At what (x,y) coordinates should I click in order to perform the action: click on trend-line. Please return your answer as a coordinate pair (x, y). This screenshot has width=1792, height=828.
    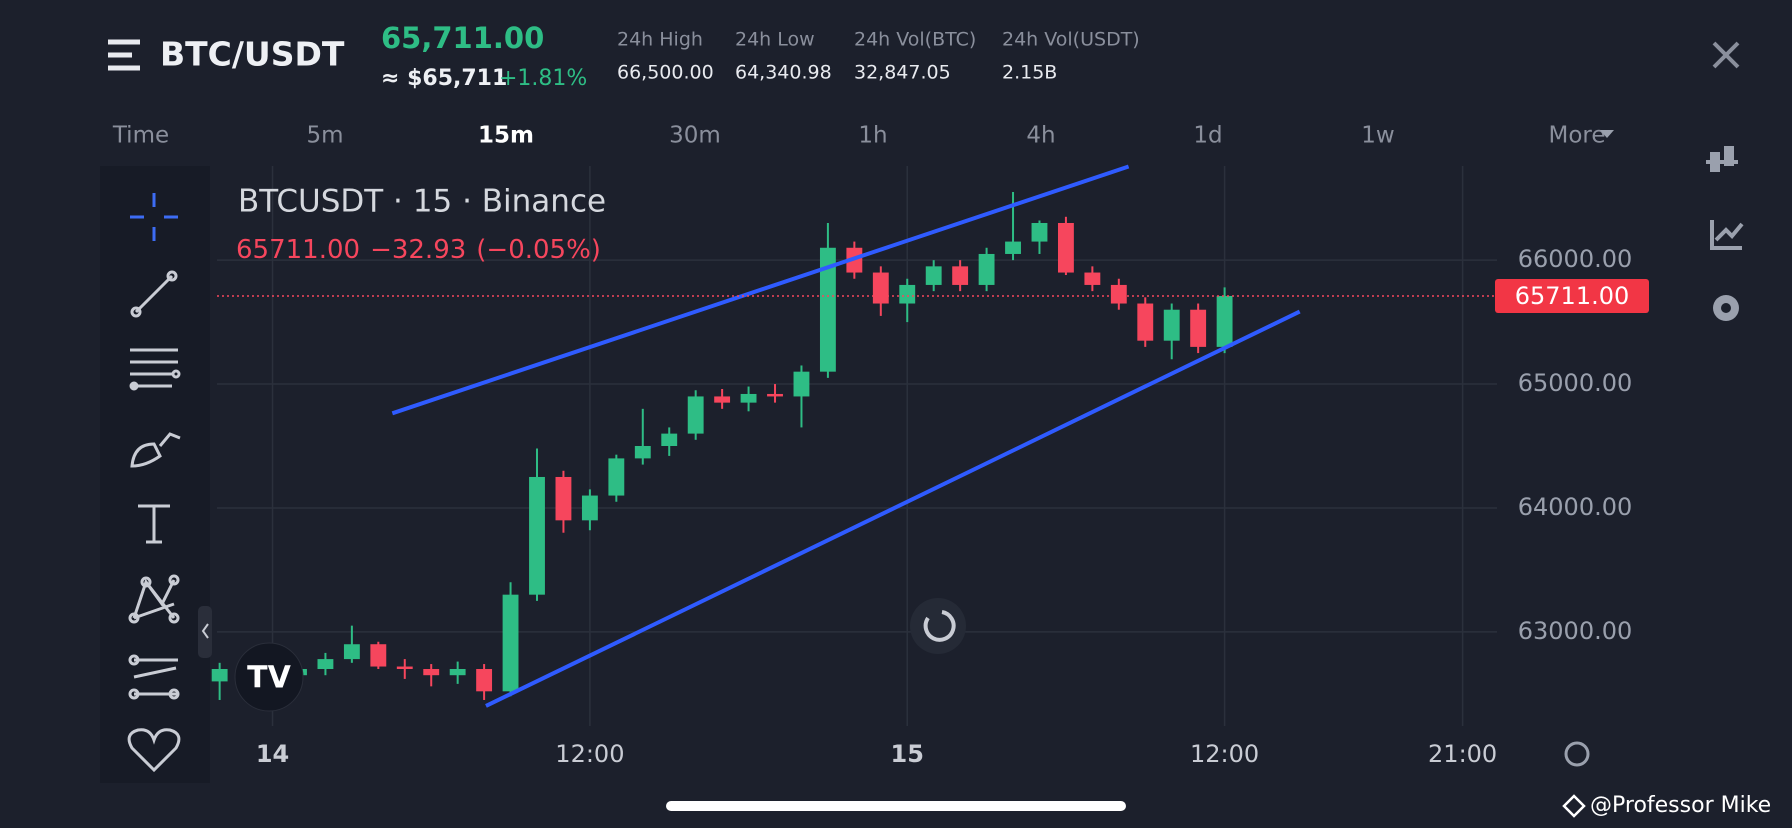
    Looking at the image, I should click on (760, 290).